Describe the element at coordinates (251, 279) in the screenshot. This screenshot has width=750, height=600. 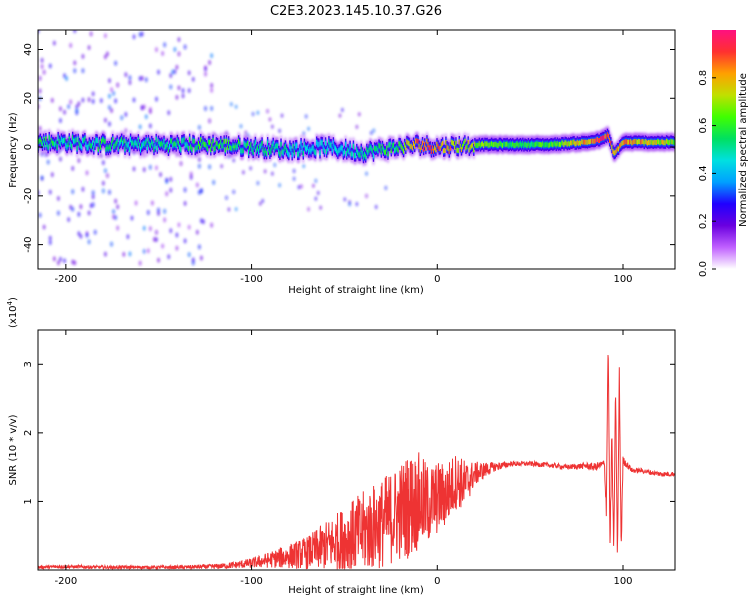
I see `x-tick-label: -100` at that location.